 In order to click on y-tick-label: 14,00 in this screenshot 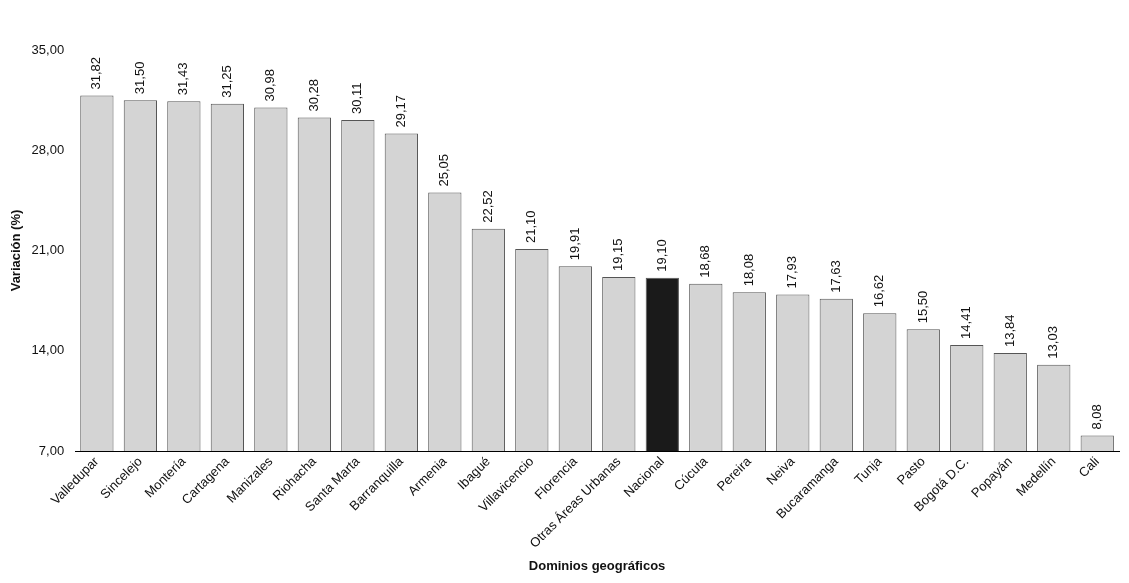, I will do `click(48, 350)`.